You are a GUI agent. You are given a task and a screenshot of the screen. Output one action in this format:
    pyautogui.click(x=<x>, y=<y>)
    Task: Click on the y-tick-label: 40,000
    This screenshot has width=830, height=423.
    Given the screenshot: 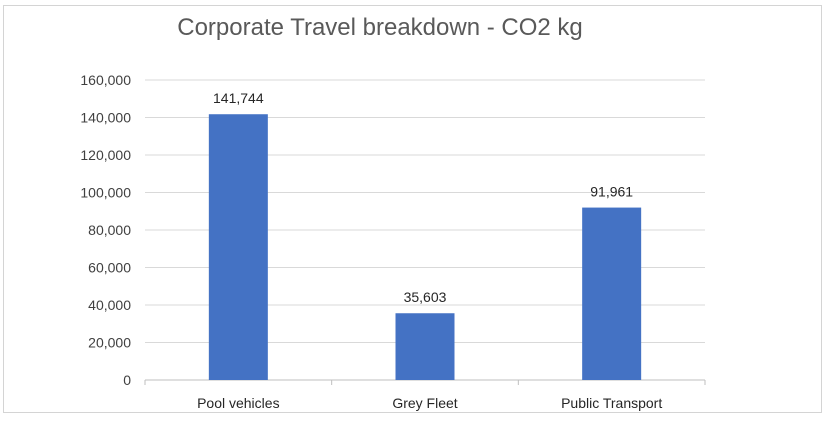 What is the action you would take?
    pyautogui.click(x=109, y=305)
    